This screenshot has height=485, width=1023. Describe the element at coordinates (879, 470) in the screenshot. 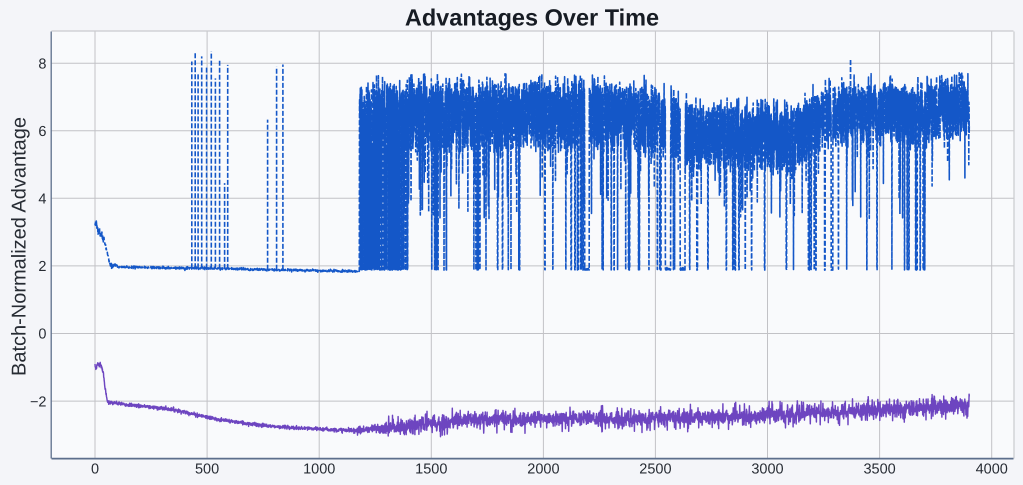

I see `svg-text: 3500` at that location.